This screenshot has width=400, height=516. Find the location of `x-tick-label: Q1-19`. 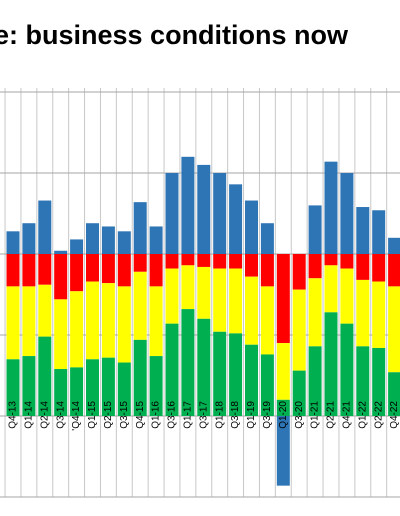

x-tick-label: Q1-19 is located at coordinates (251, 415).